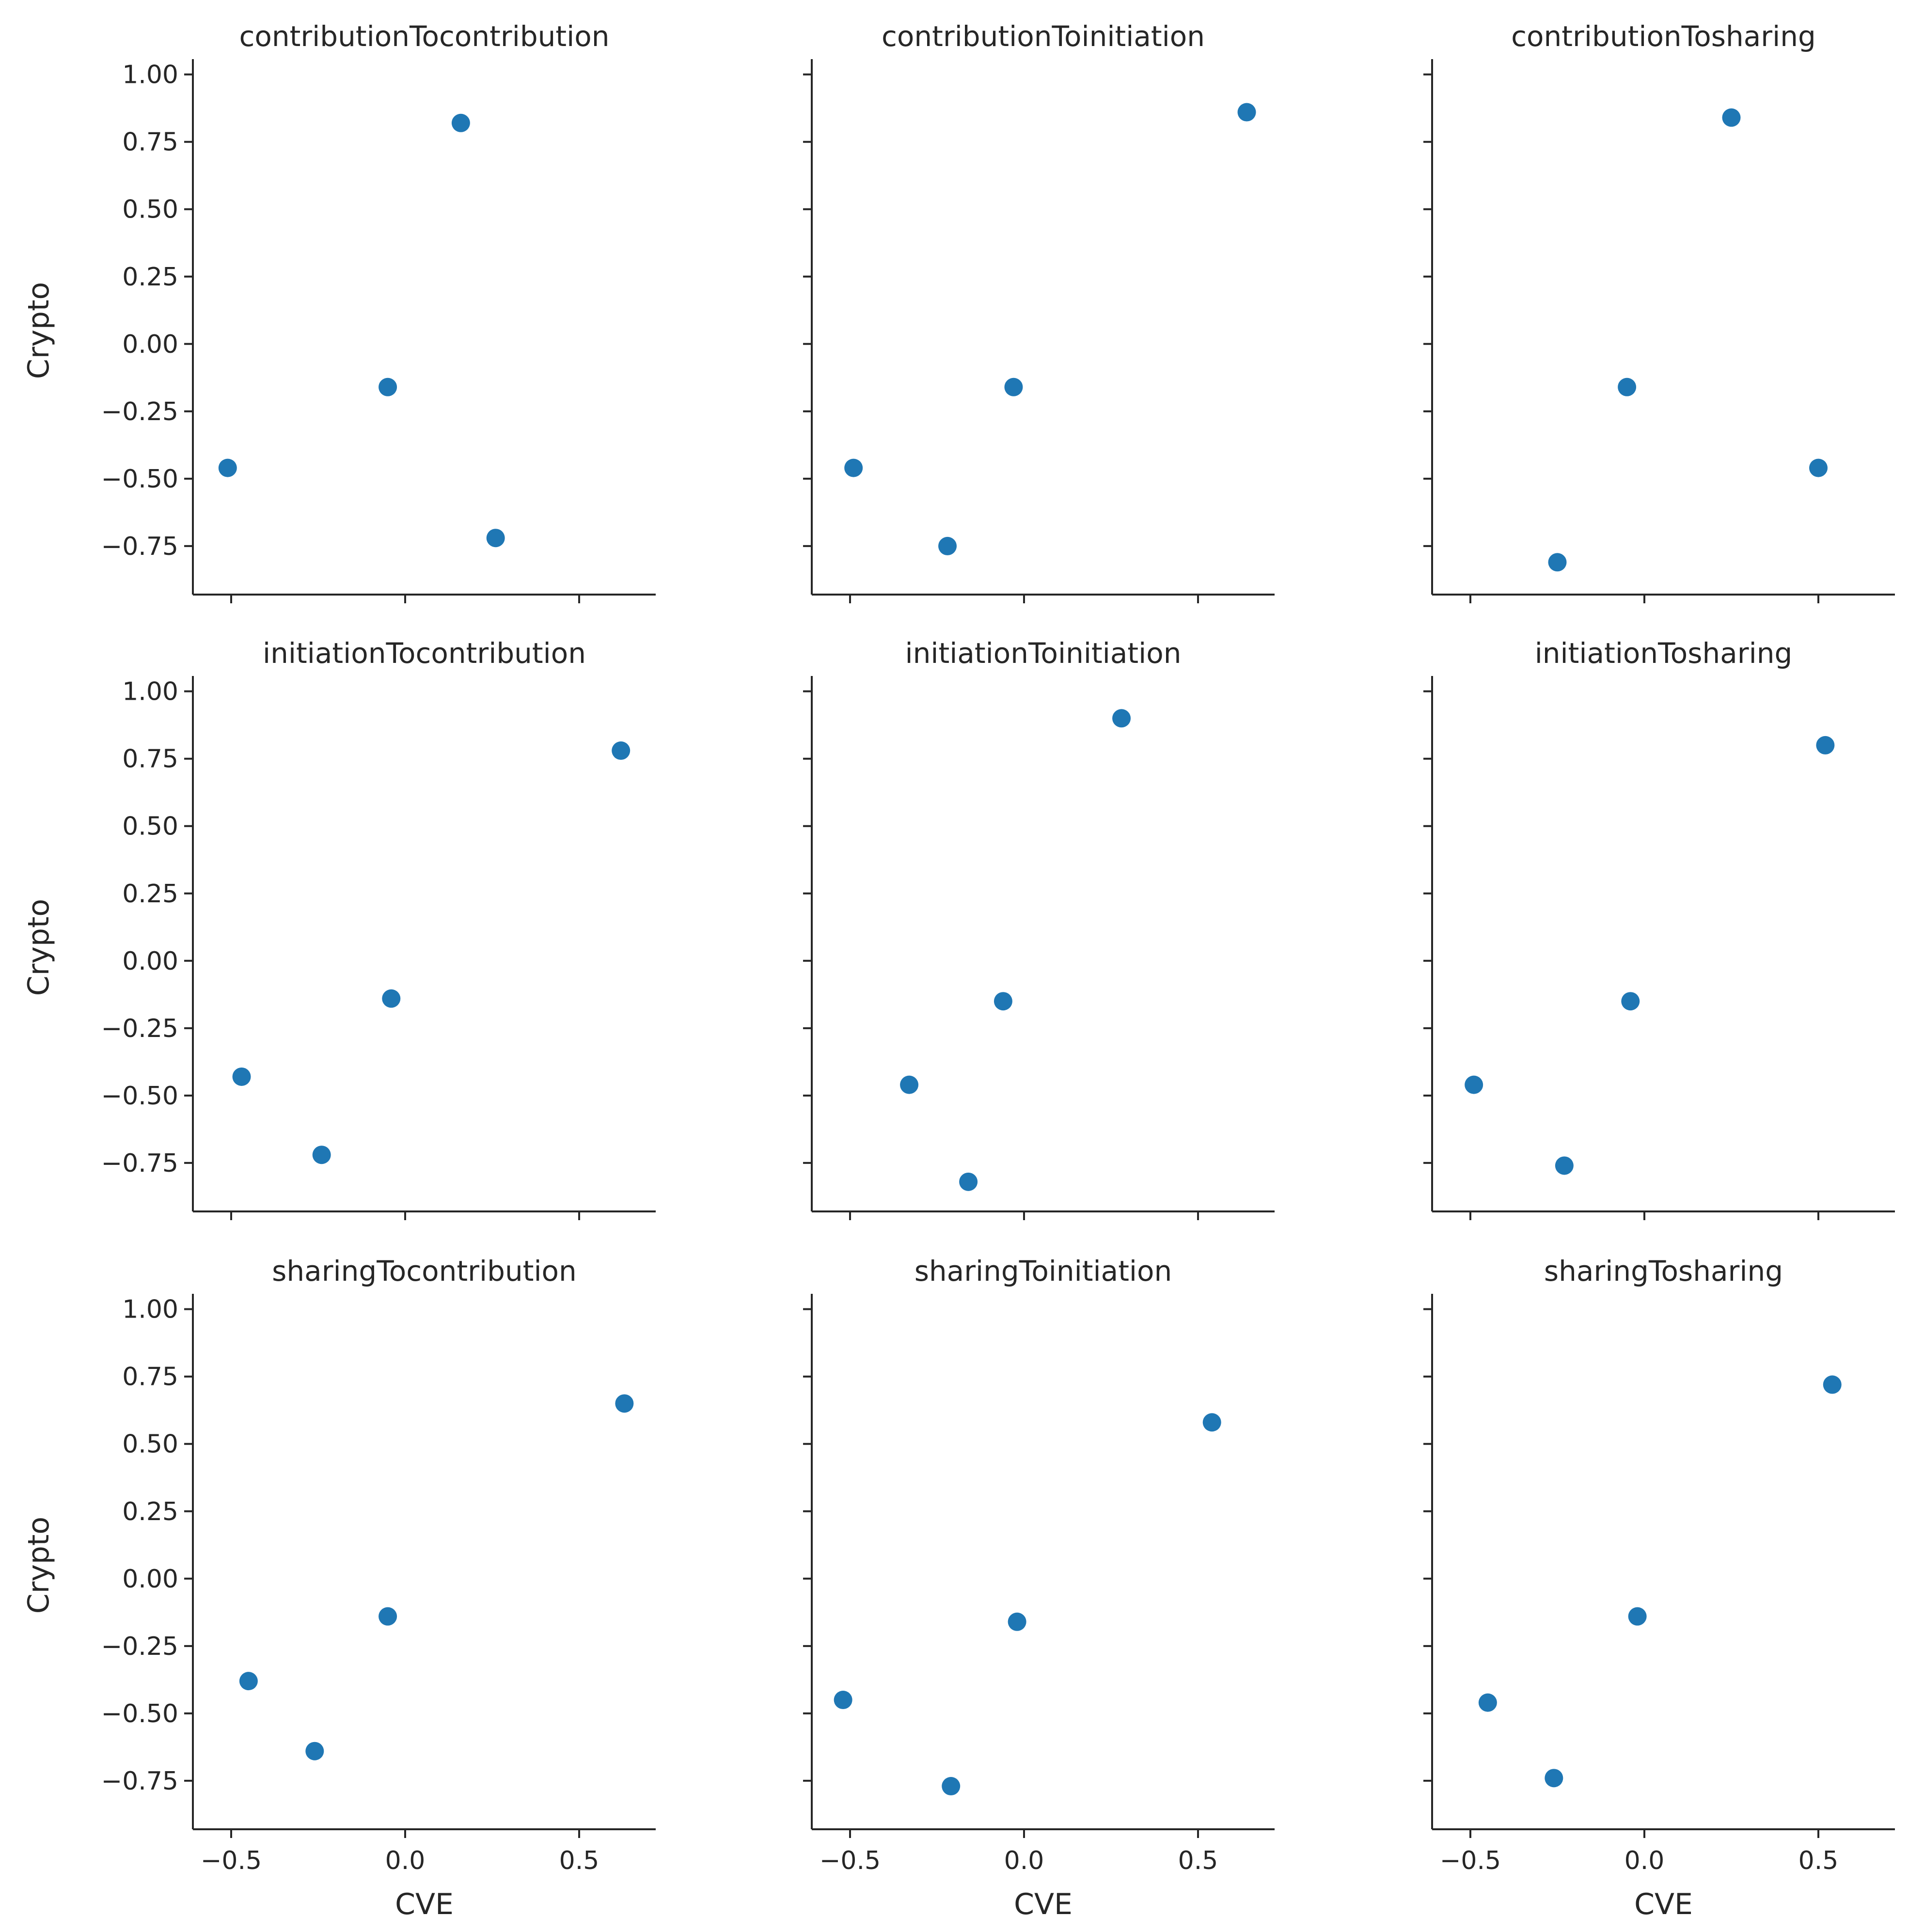 This screenshot has width=1924, height=1932. What do you see at coordinates (1043, 1271) in the screenshot?
I see `facet-title: sharingToinitiation` at bounding box center [1043, 1271].